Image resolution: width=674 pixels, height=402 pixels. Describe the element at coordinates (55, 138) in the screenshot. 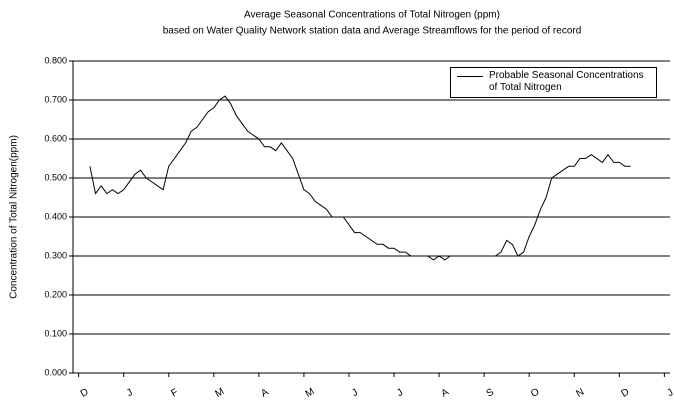

I see `y-tick-label: 0.600` at that location.